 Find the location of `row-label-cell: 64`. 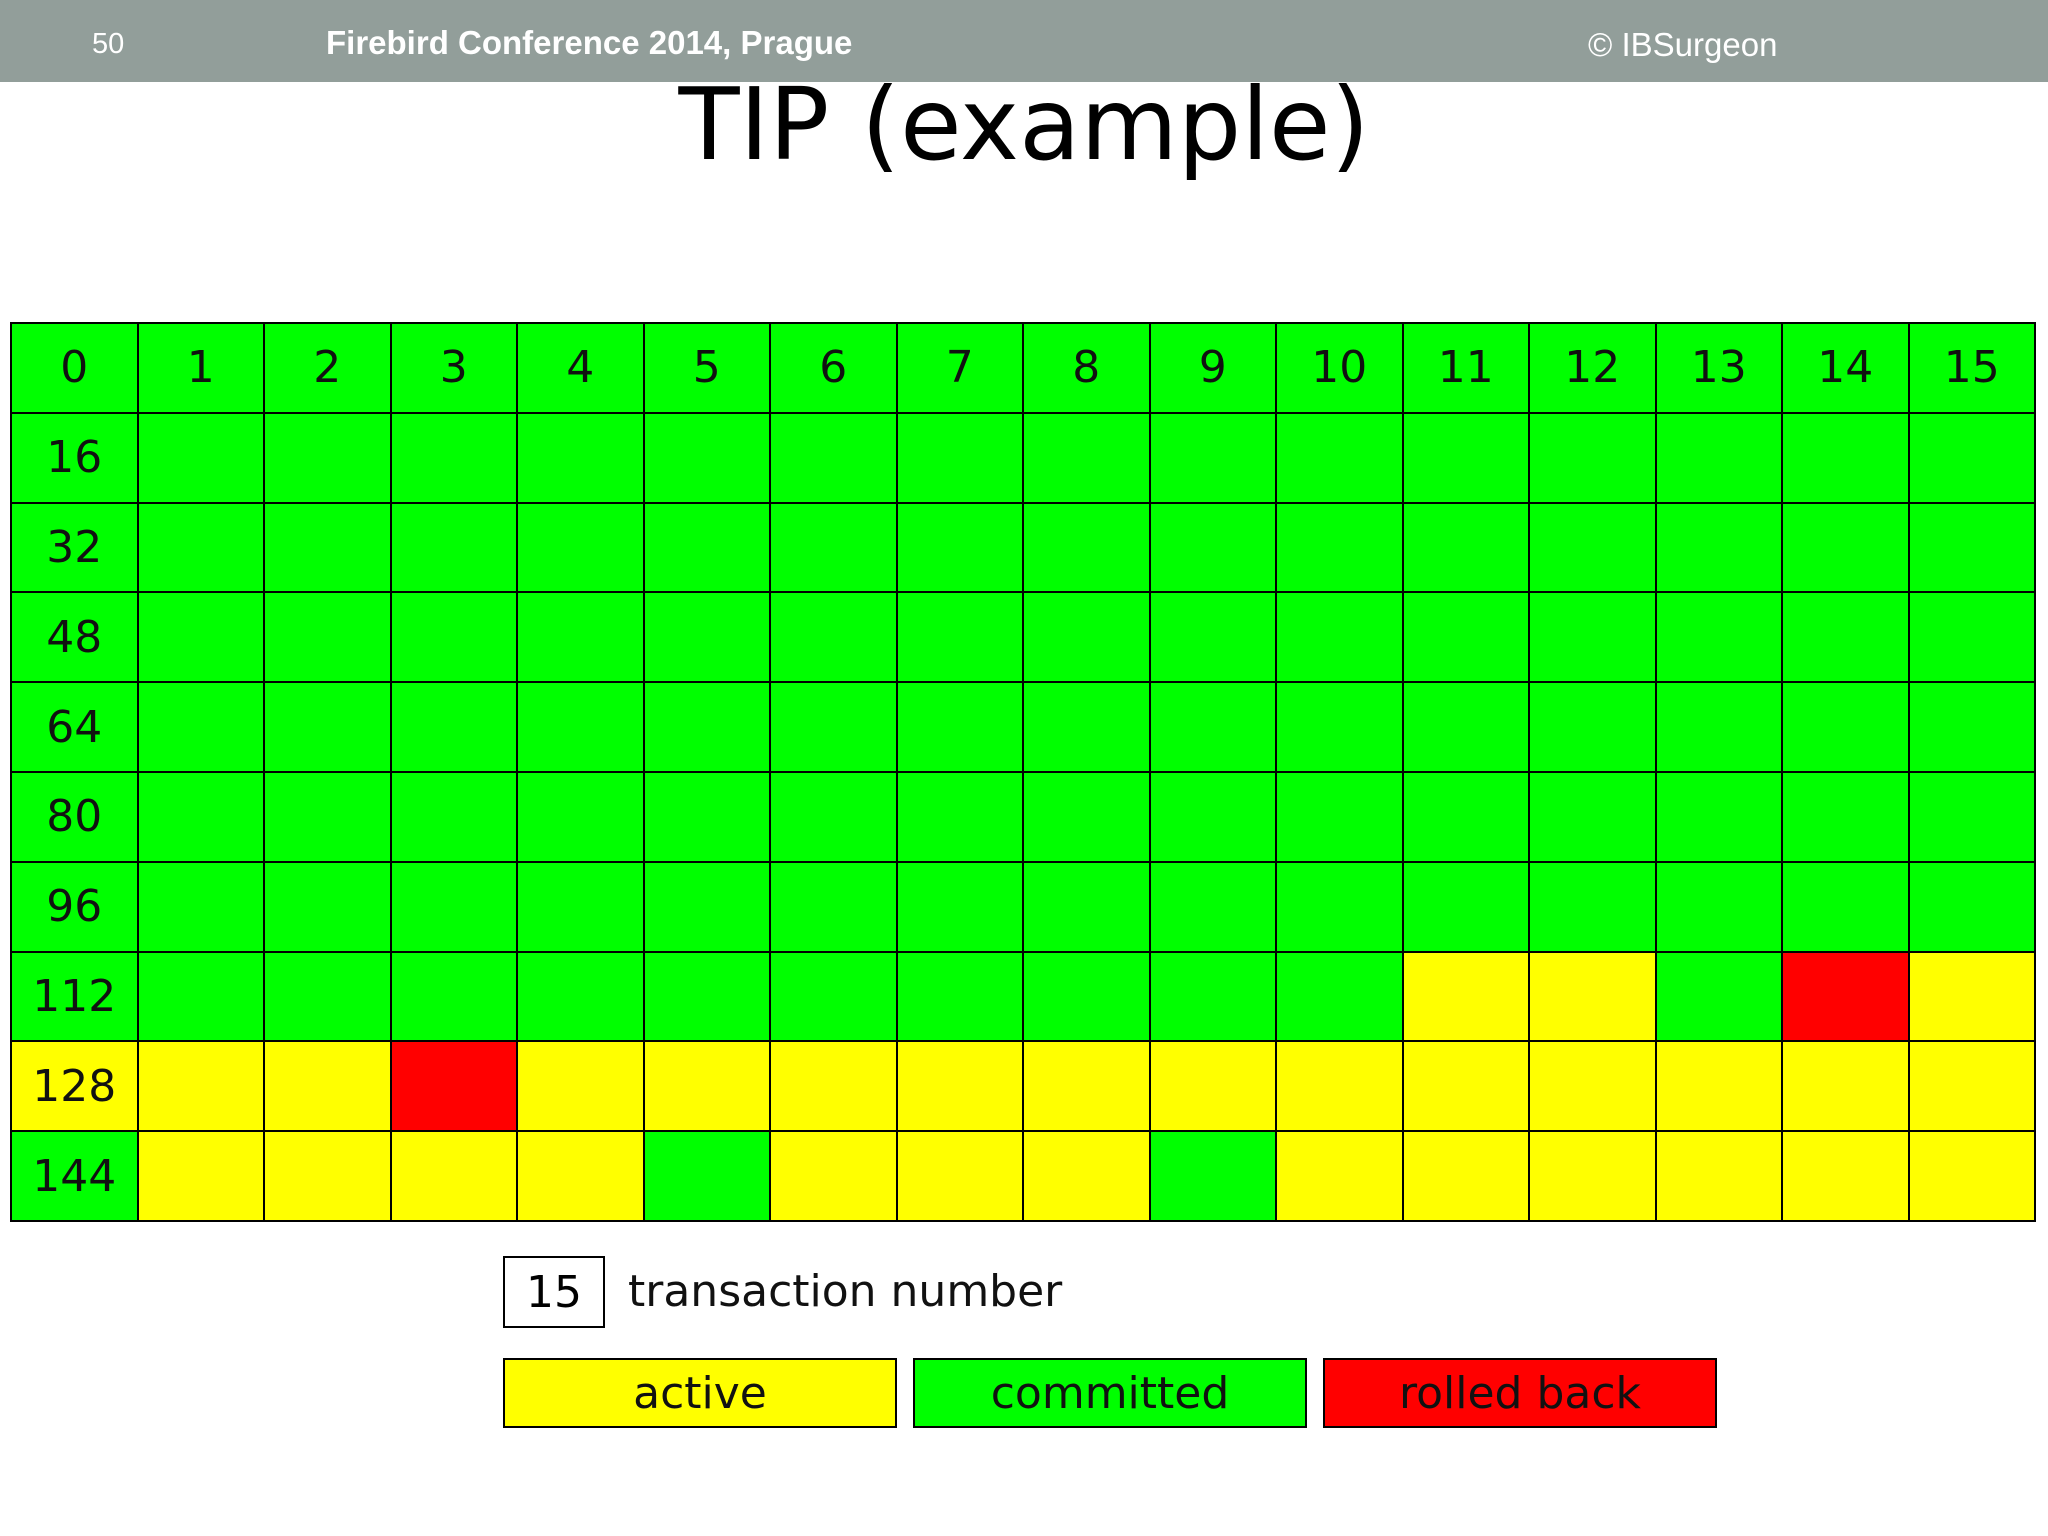

row-label-cell: 64 is located at coordinates (75, 728).